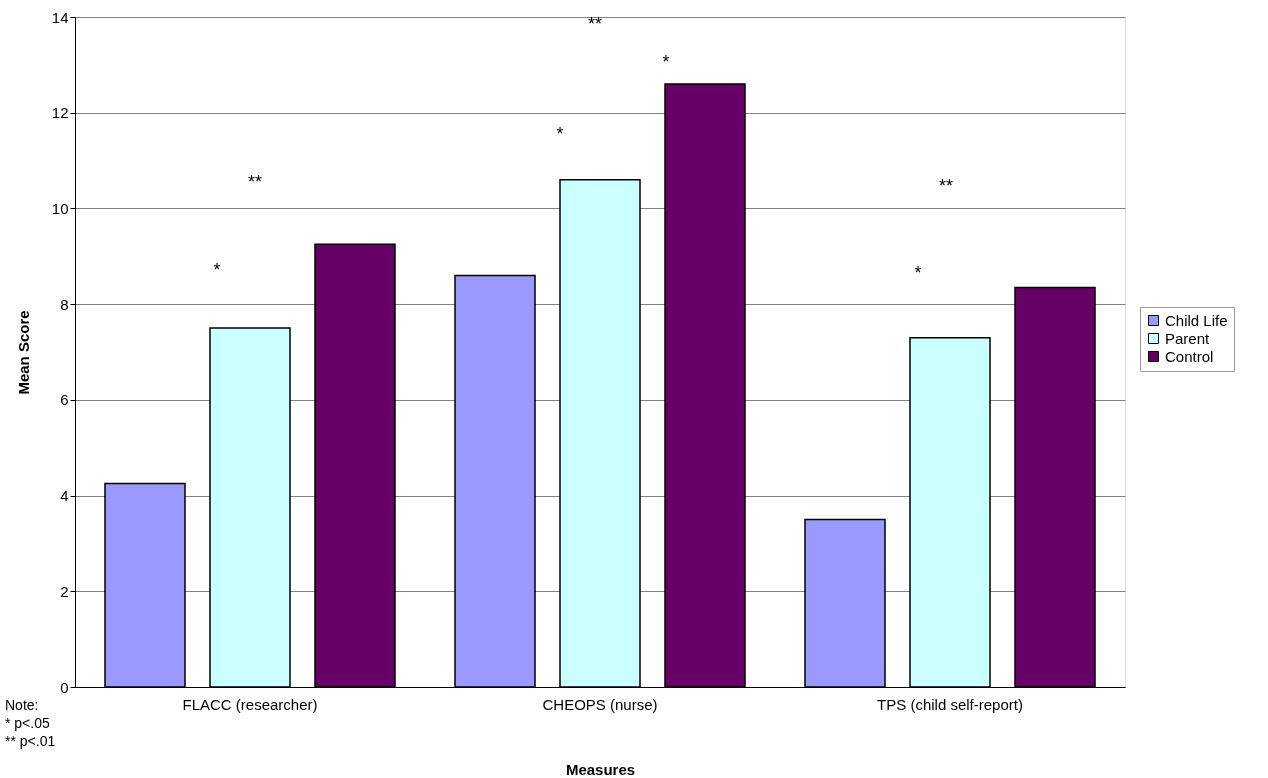 Image resolution: width=1268 pixels, height=778 pixels. I want to click on y-tick-label: 4, so click(64, 496).